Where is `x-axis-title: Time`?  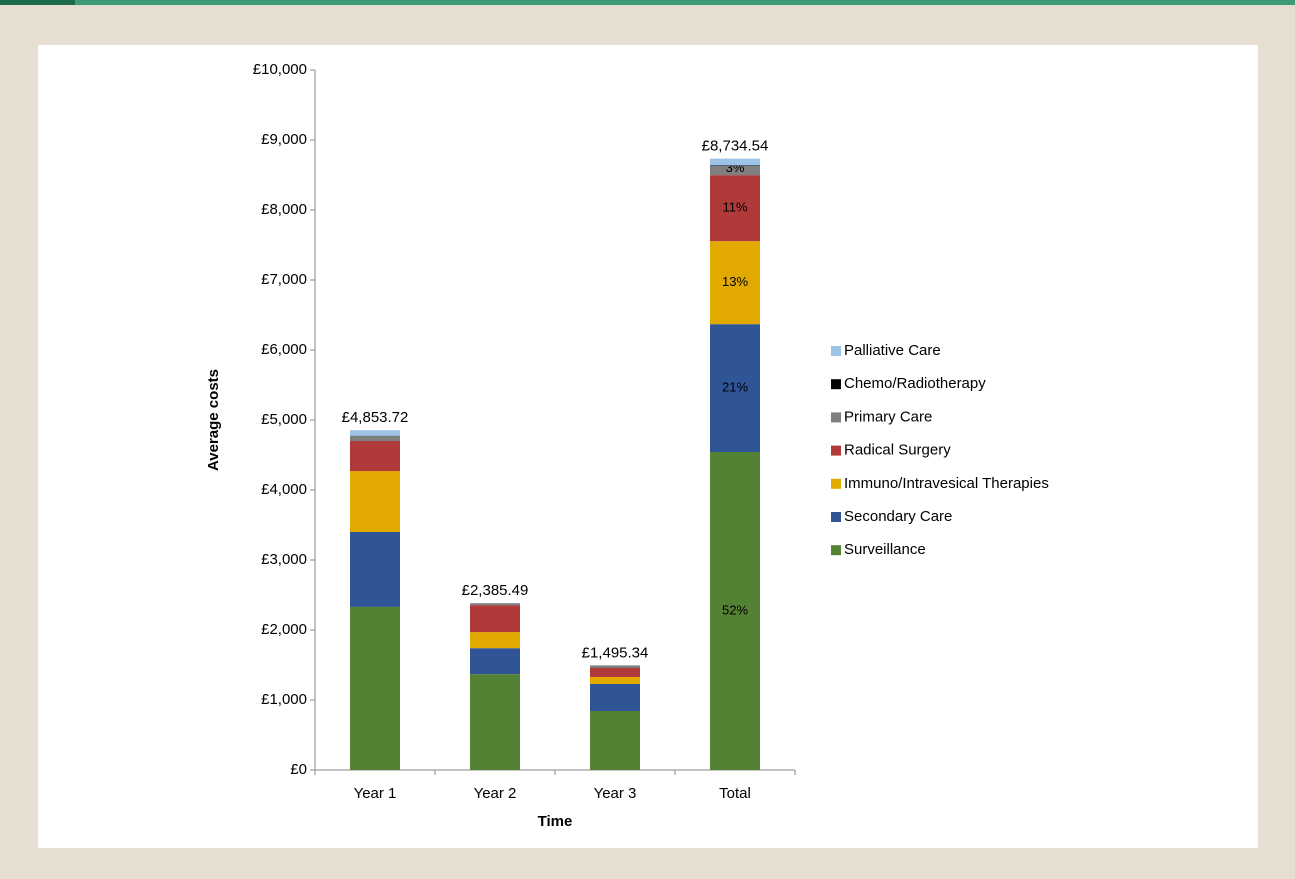 x-axis-title: Time is located at coordinates (555, 821).